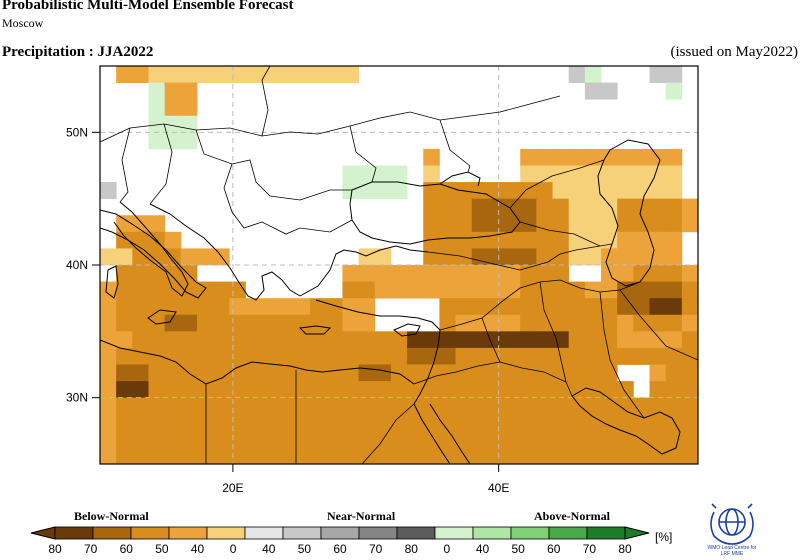 This screenshot has height=560, width=800. What do you see at coordinates (572, 516) in the screenshot?
I see `legend-category-above: Above-Normal` at bounding box center [572, 516].